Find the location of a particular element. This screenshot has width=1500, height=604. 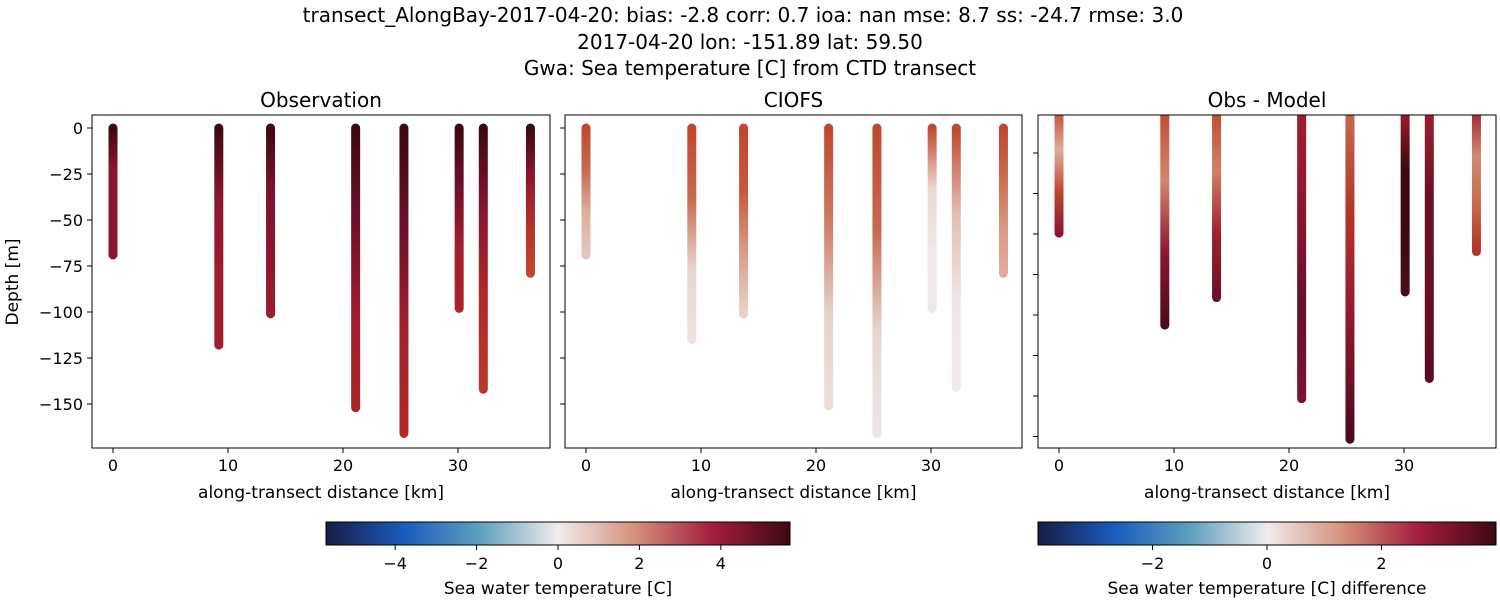

panel-title: Obs - Model is located at coordinates (1267, 100).